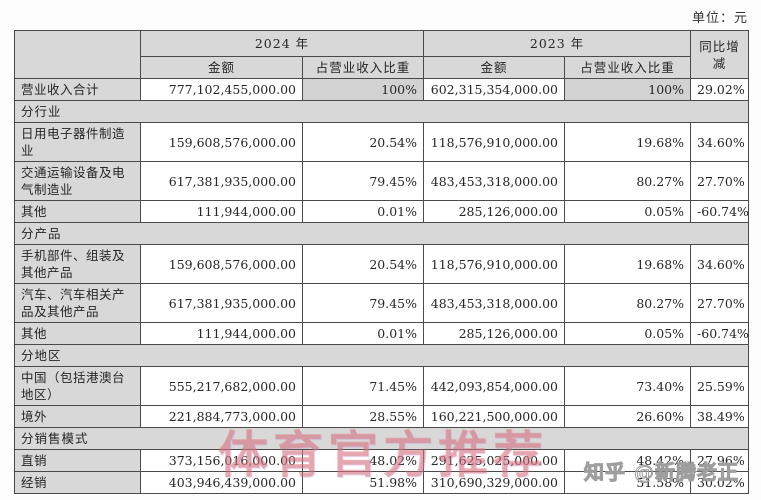 The width and height of the screenshot is (761, 500). What do you see at coordinates (628, 482) in the screenshot?
I see `cell-r2023: 51.58%` at bounding box center [628, 482].